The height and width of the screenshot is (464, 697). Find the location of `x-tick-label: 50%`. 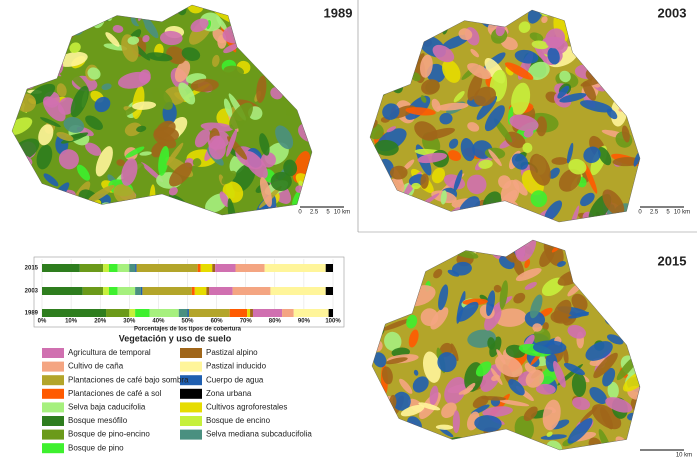

x-tick-label: 50% is located at coordinates (187, 322).